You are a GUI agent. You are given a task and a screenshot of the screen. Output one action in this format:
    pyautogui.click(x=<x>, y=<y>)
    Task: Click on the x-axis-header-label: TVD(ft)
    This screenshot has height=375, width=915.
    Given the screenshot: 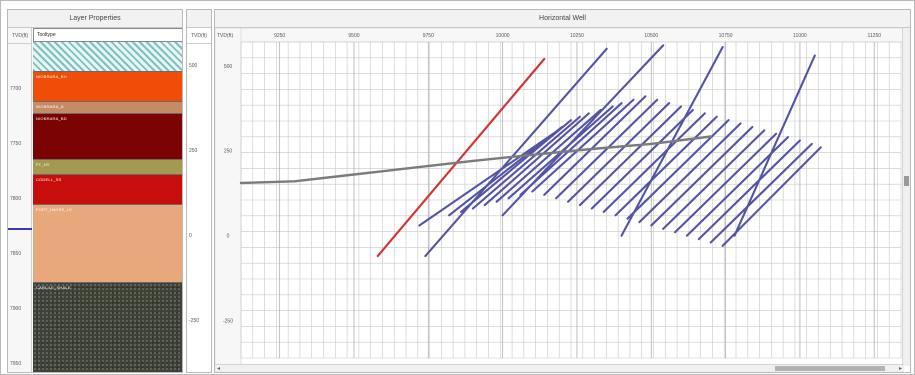 What is the action you would take?
    pyautogui.click(x=225, y=36)
    